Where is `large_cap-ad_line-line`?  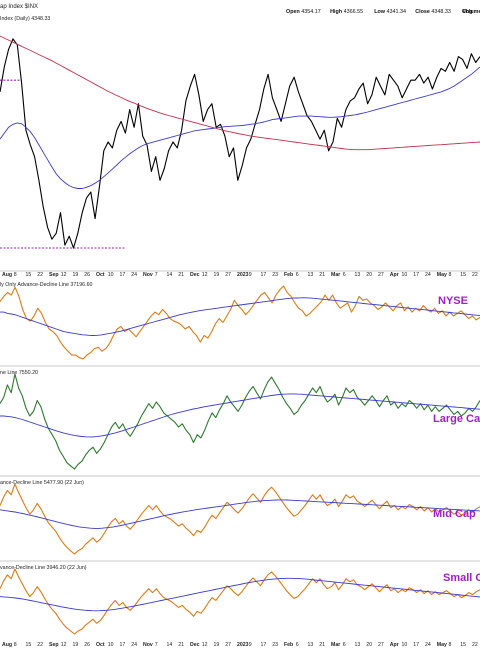 large_cap-ad_line-line is located at coordinates (240, 421).